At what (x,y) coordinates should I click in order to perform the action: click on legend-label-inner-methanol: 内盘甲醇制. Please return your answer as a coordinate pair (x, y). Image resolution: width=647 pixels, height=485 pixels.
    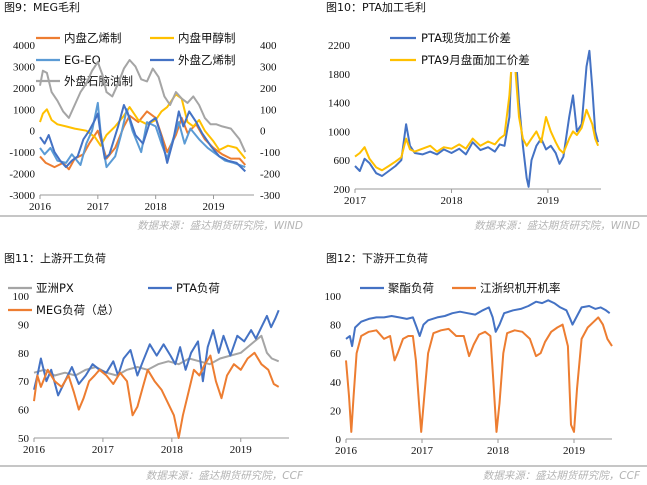
    Looking at the image, I should click on (207, 38).